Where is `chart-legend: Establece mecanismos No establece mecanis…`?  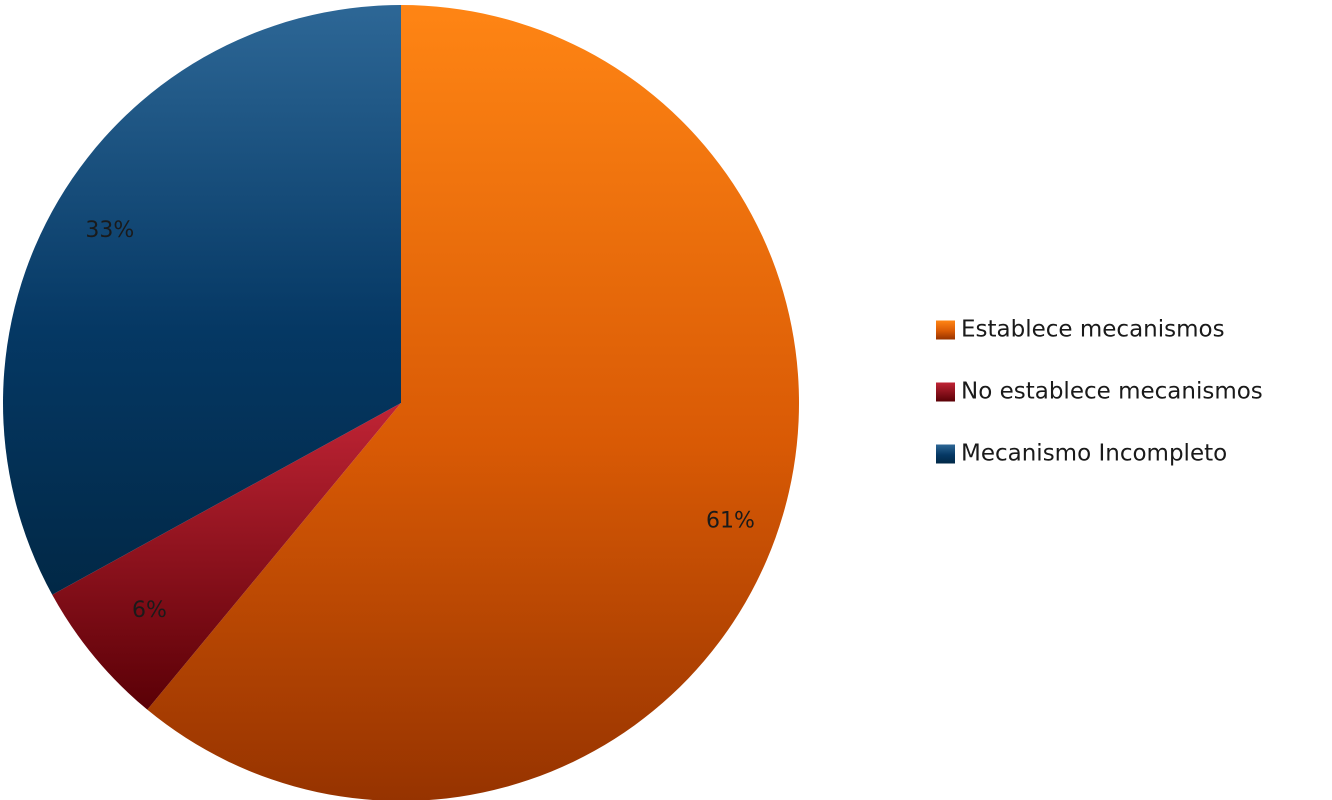
chart-legend: Establece mecanismos No establece mecanis… is located at coordinates (1099, 392).